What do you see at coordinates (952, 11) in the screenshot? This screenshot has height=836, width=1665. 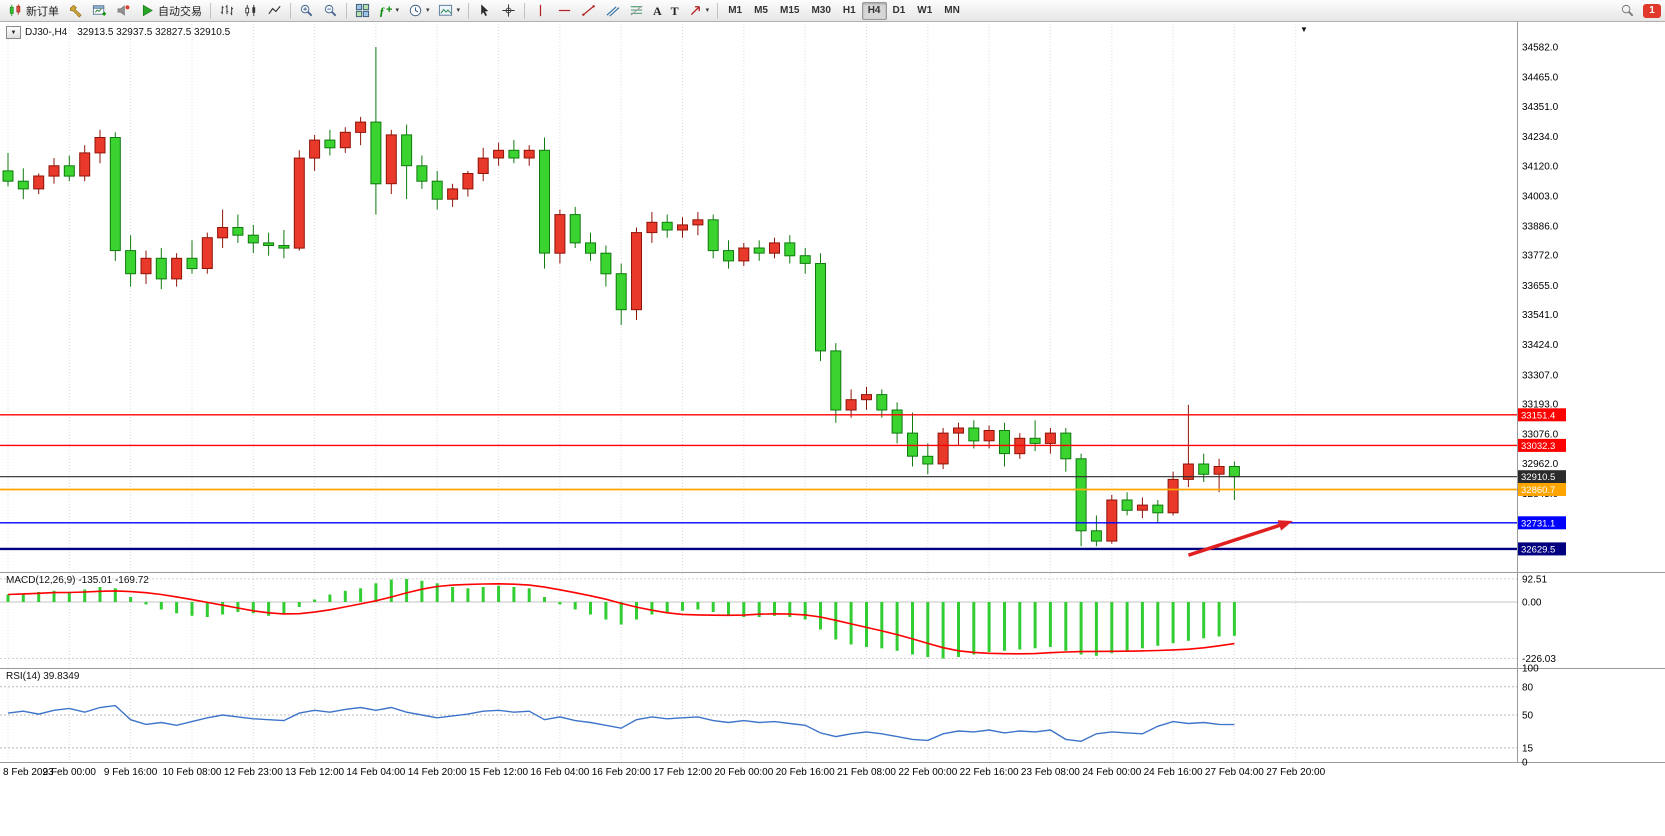 I see `timeframe-mn-button: MN` at bounding box center [952, 11].